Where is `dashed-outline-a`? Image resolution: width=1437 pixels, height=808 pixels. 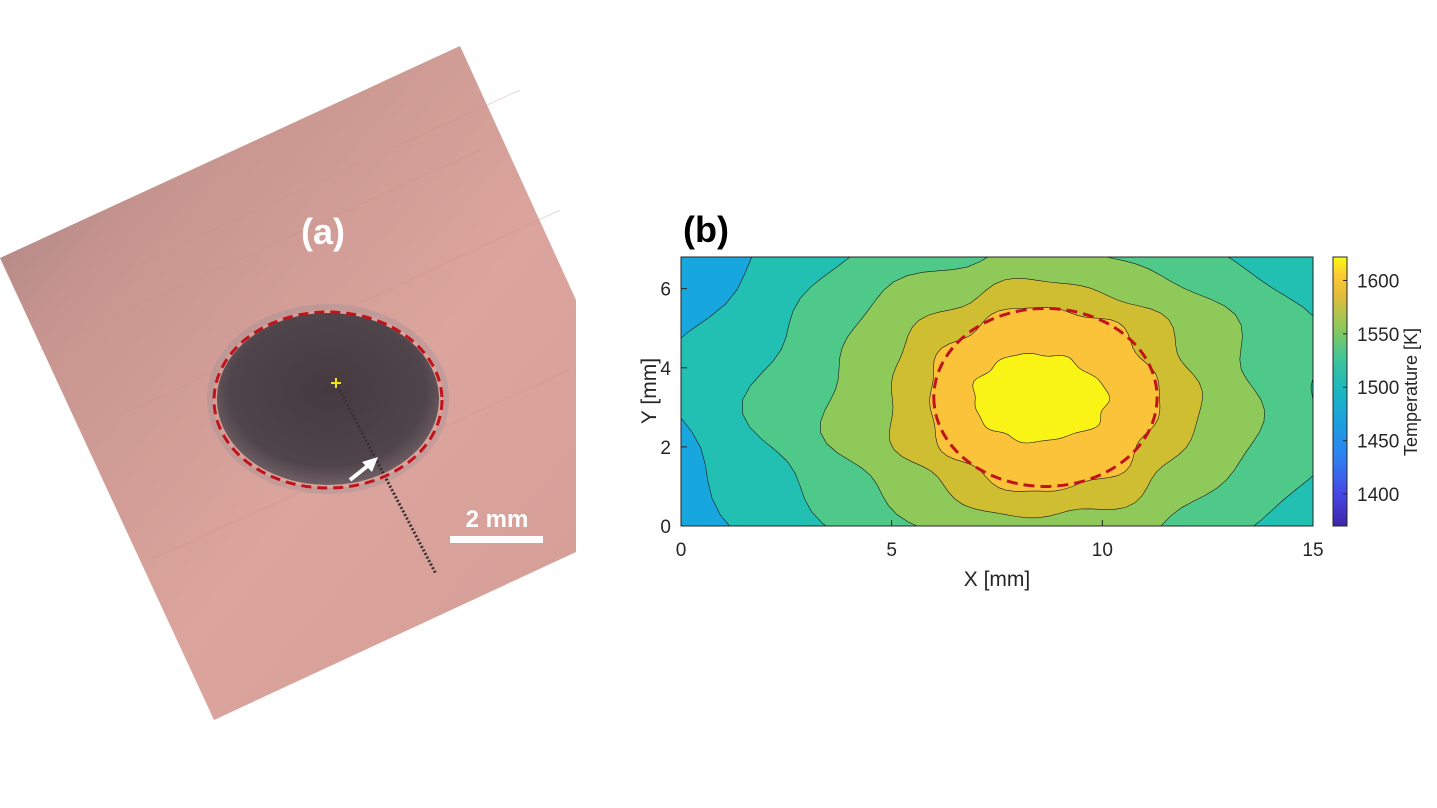 dashed-outline-a is located at coordinates (328, 400).